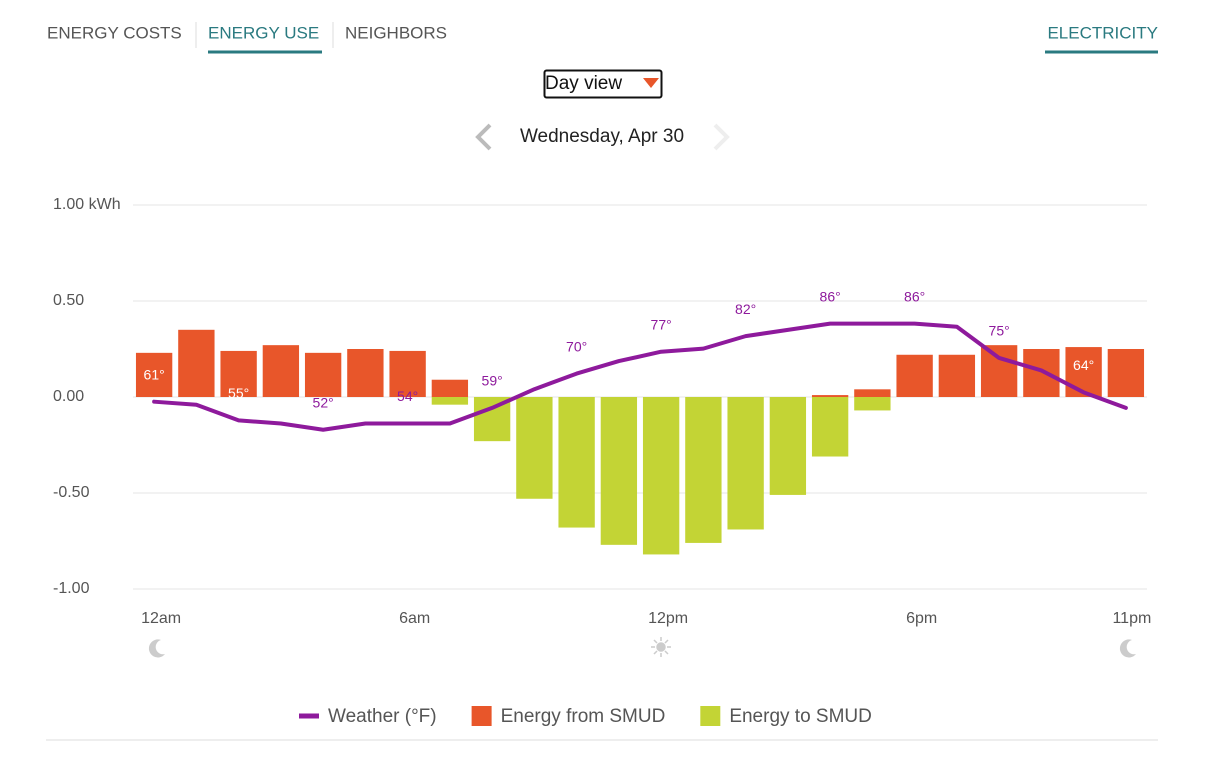 The height and width of the screenshot is (767, 1223). Describe the element at coordinates (583, 716) in the screenshot. I see `legend-label: Energy from SMUD` at that location.